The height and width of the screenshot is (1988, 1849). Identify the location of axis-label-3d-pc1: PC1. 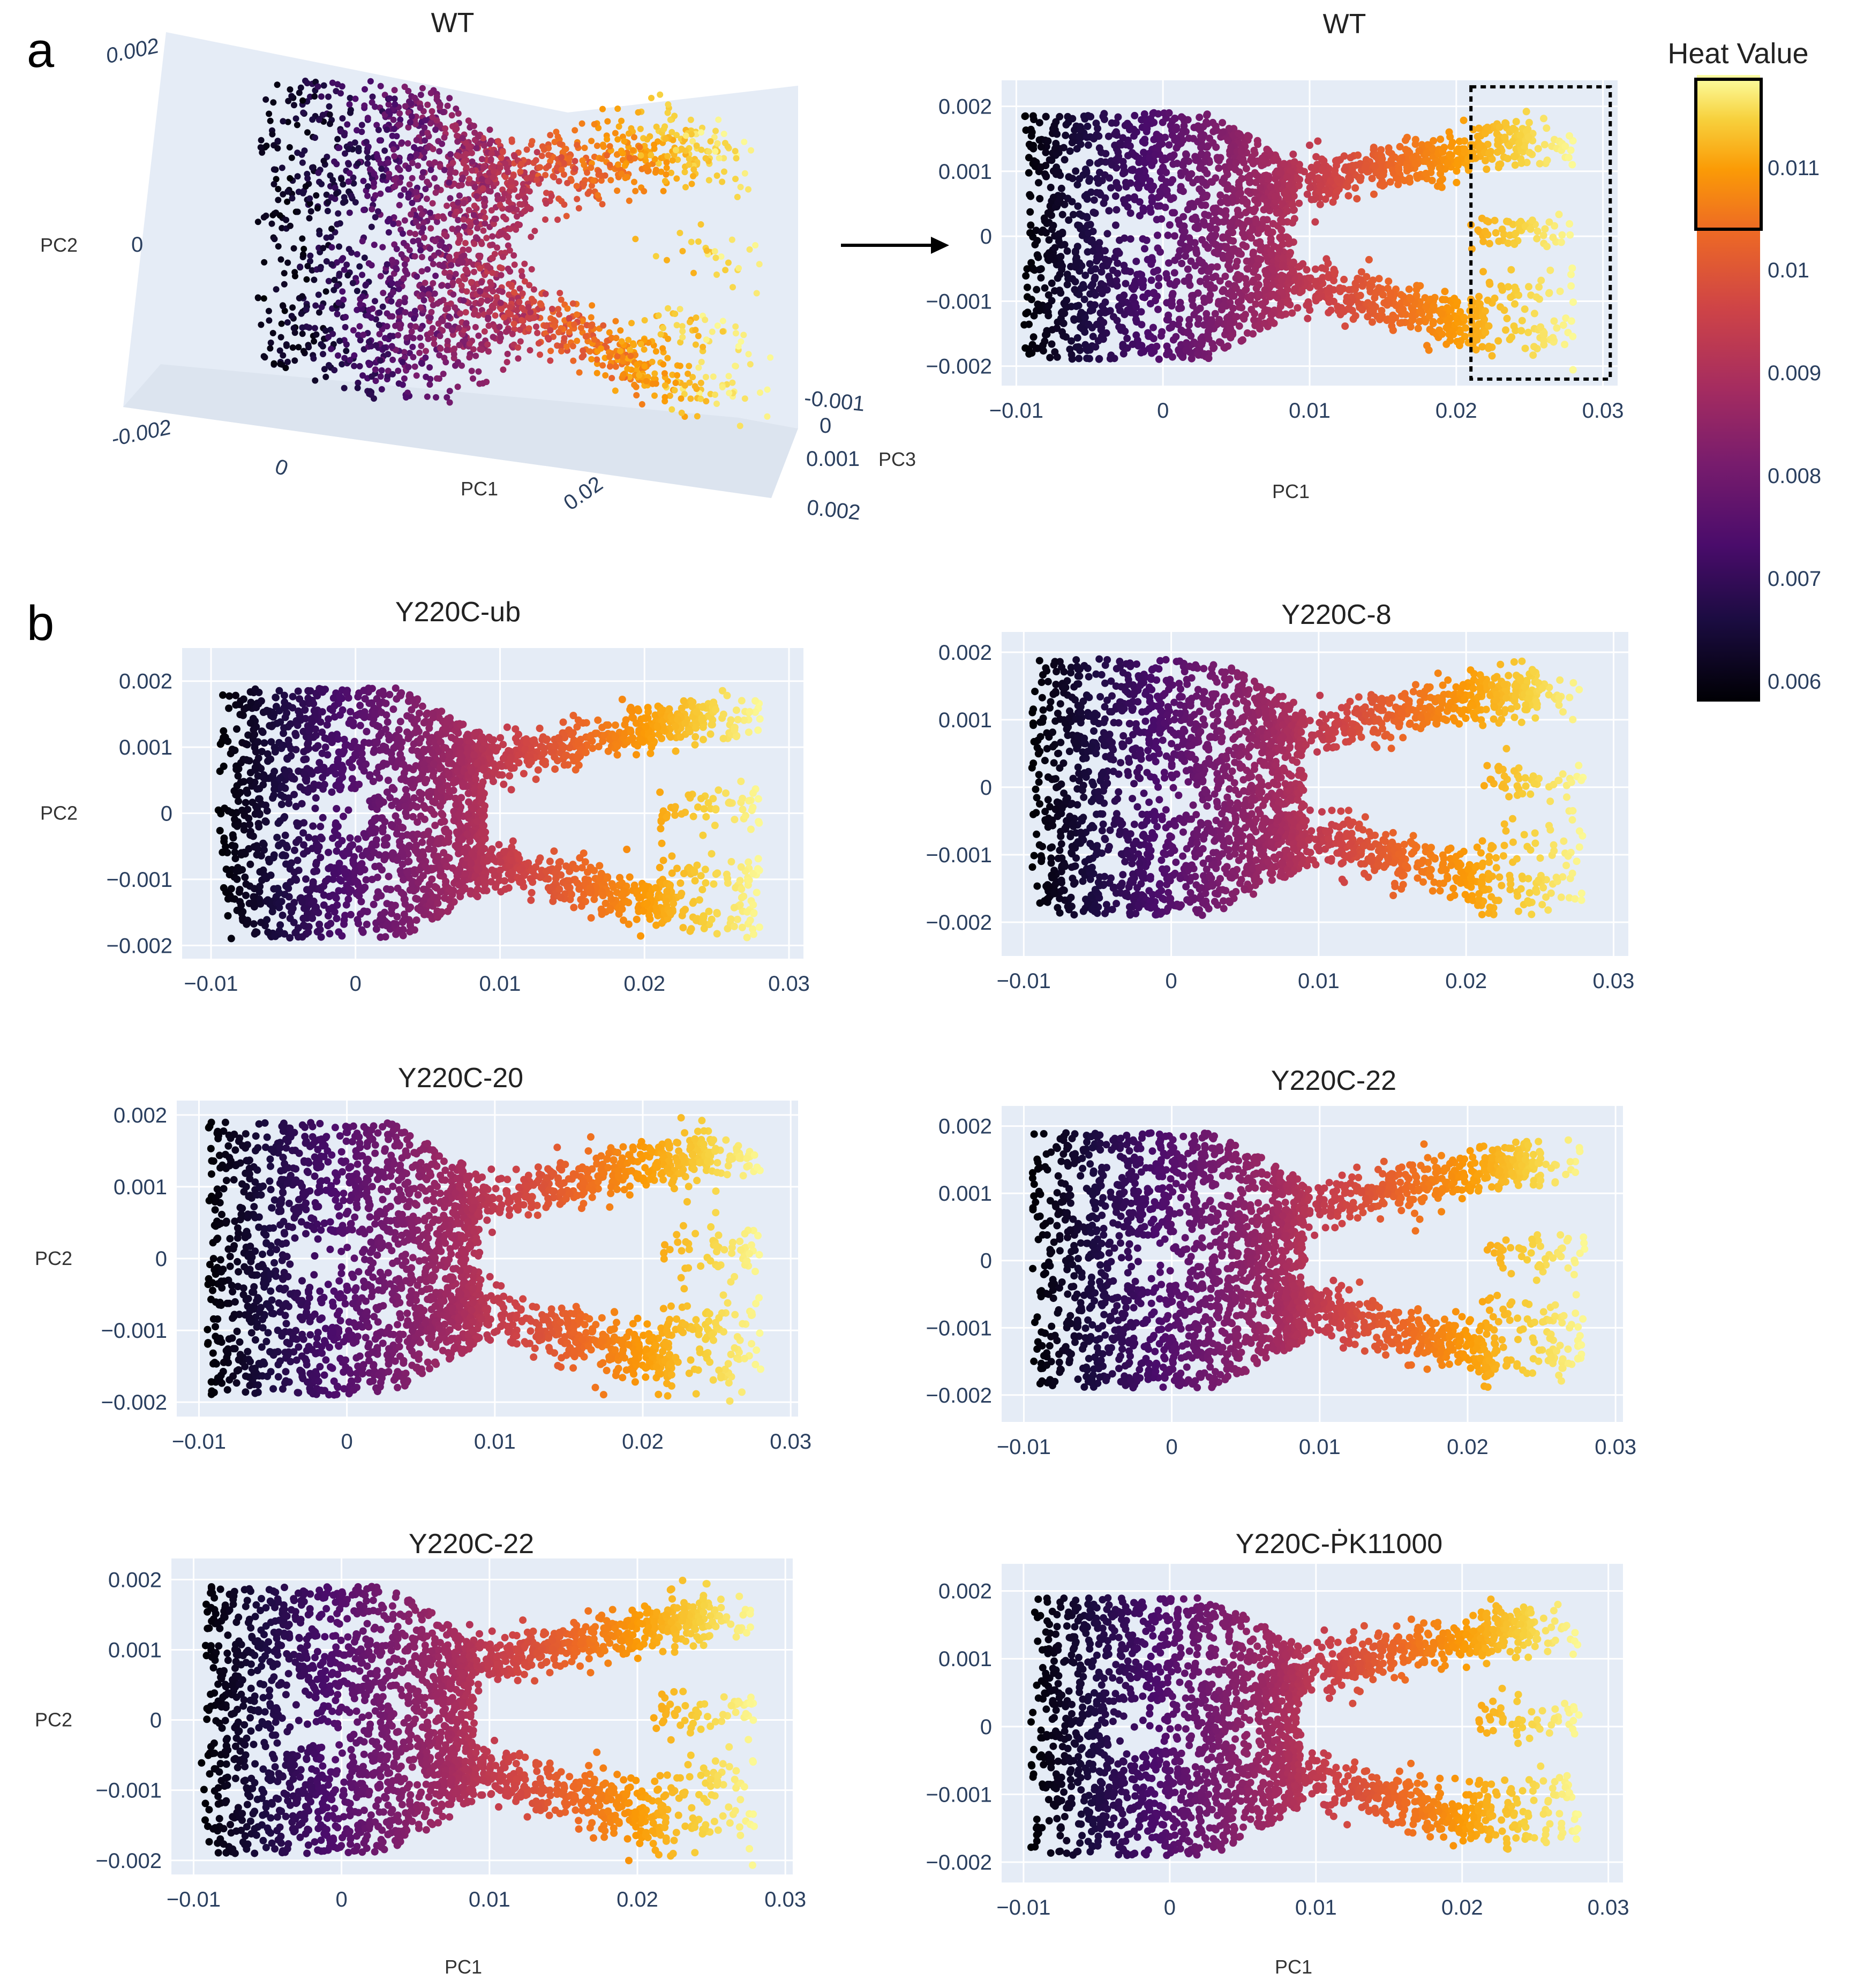
(480, 489).